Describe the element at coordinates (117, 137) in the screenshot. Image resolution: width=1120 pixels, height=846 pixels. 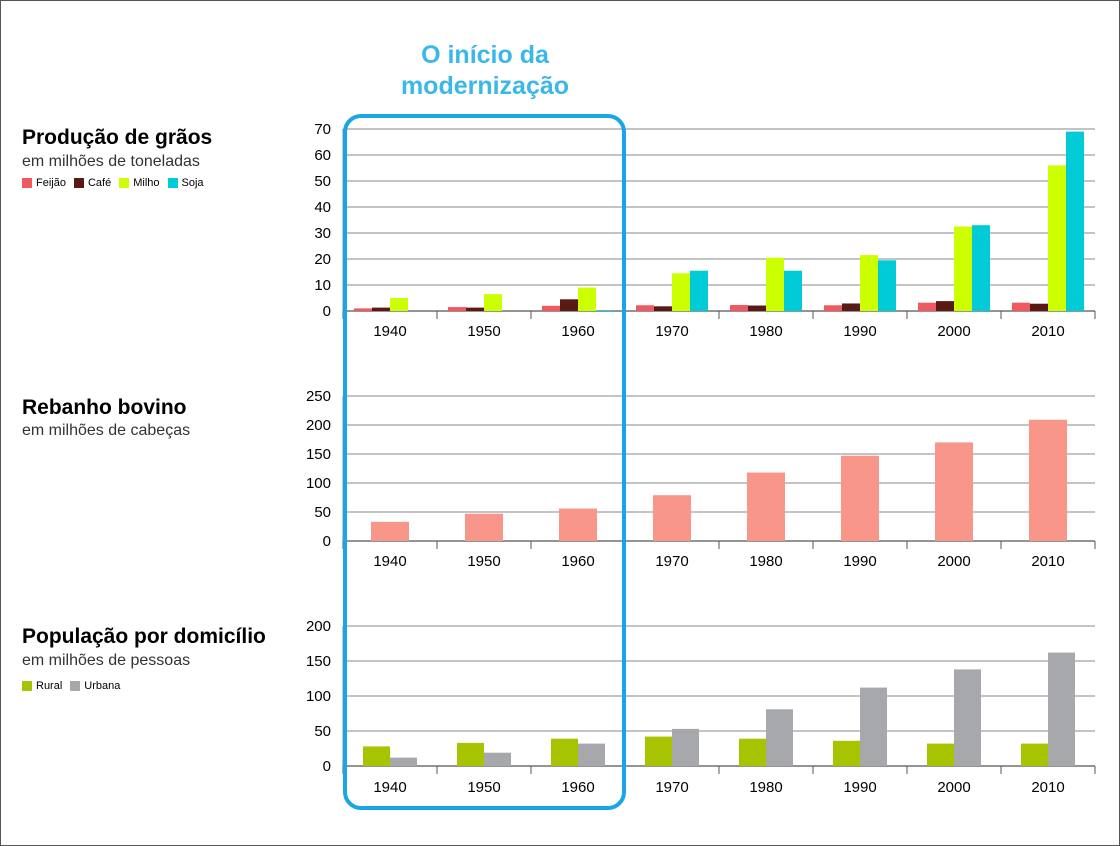
I see `grain-chart-title: Produção de grãos` at that location.